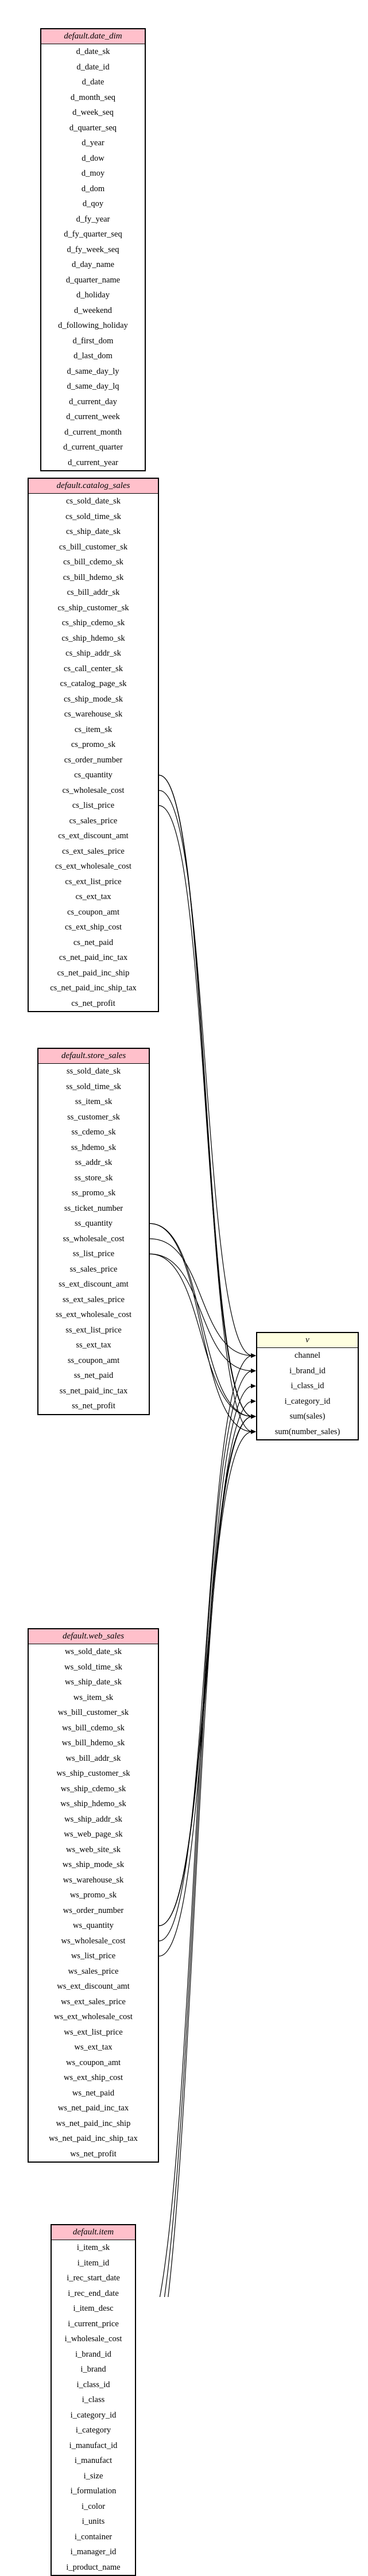 The image size is (368, 2576). What do you see at coordinates (307, 1340) in the screenshot?
I see `table-title: v` at bounding box center [307, 1340].